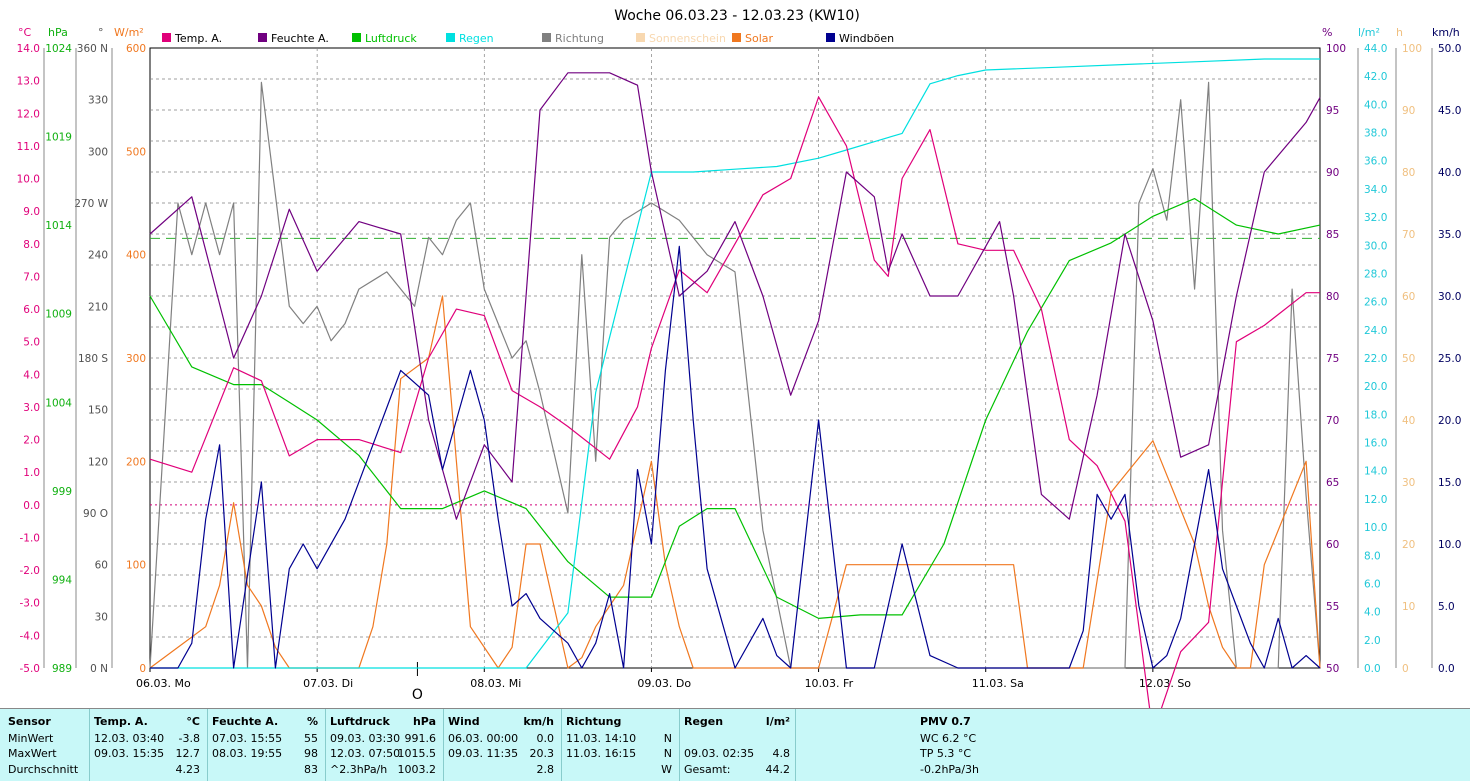  What do you see at coordinates (30, 538) in the screenshot?
I see `temp-tick-label: -1.0` at bounding box center [30, 538].